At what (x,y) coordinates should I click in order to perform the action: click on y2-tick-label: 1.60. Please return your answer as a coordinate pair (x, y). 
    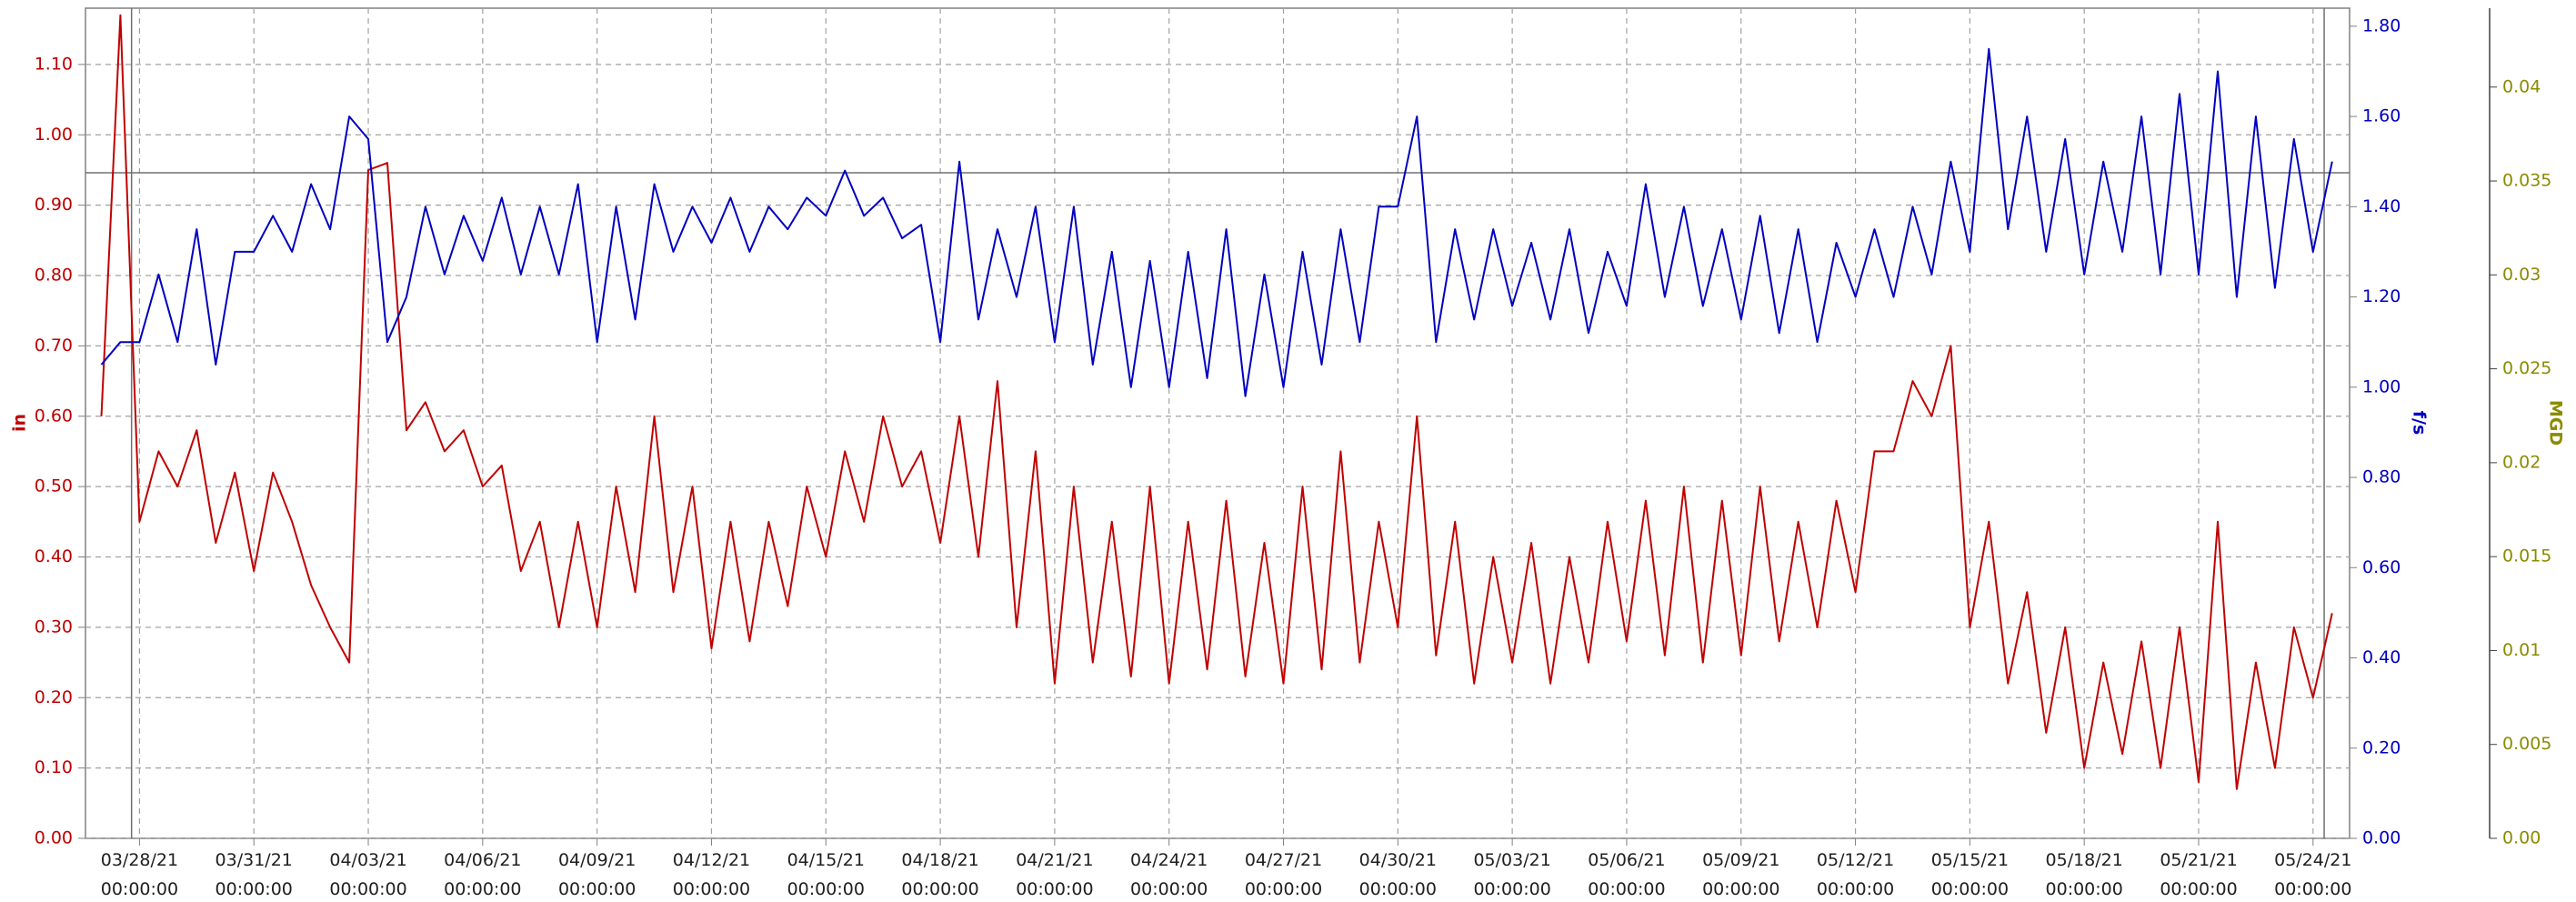
    Looking at the image, I should click on (2381, 116).